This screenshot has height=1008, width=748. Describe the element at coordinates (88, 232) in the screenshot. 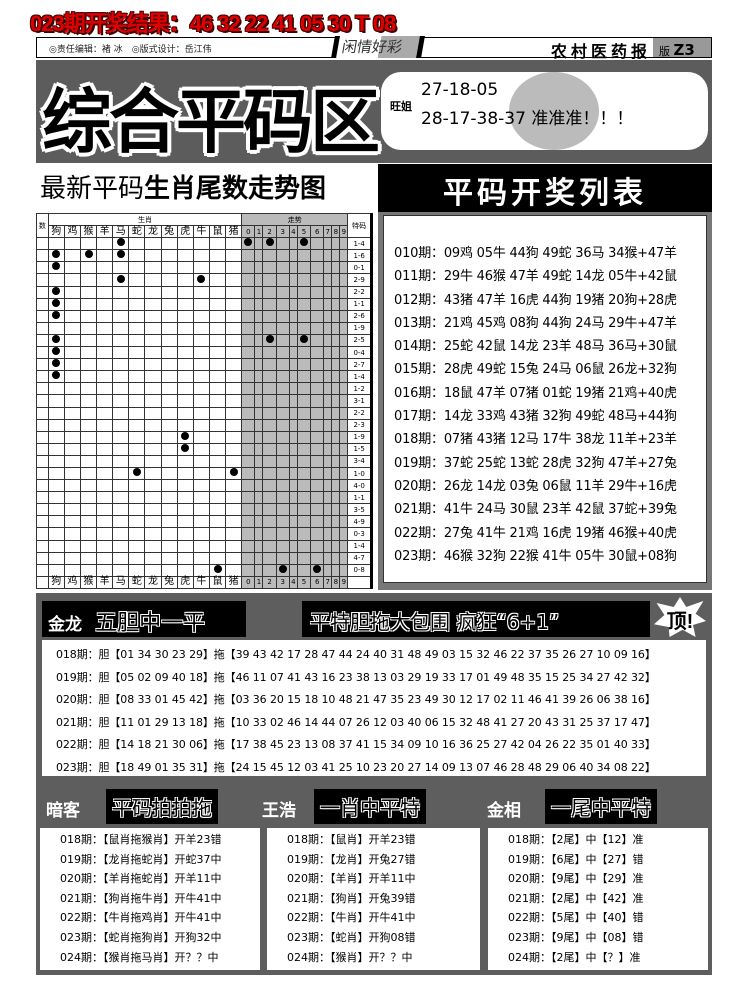

I see `zodiac-header: 猴` at that location.